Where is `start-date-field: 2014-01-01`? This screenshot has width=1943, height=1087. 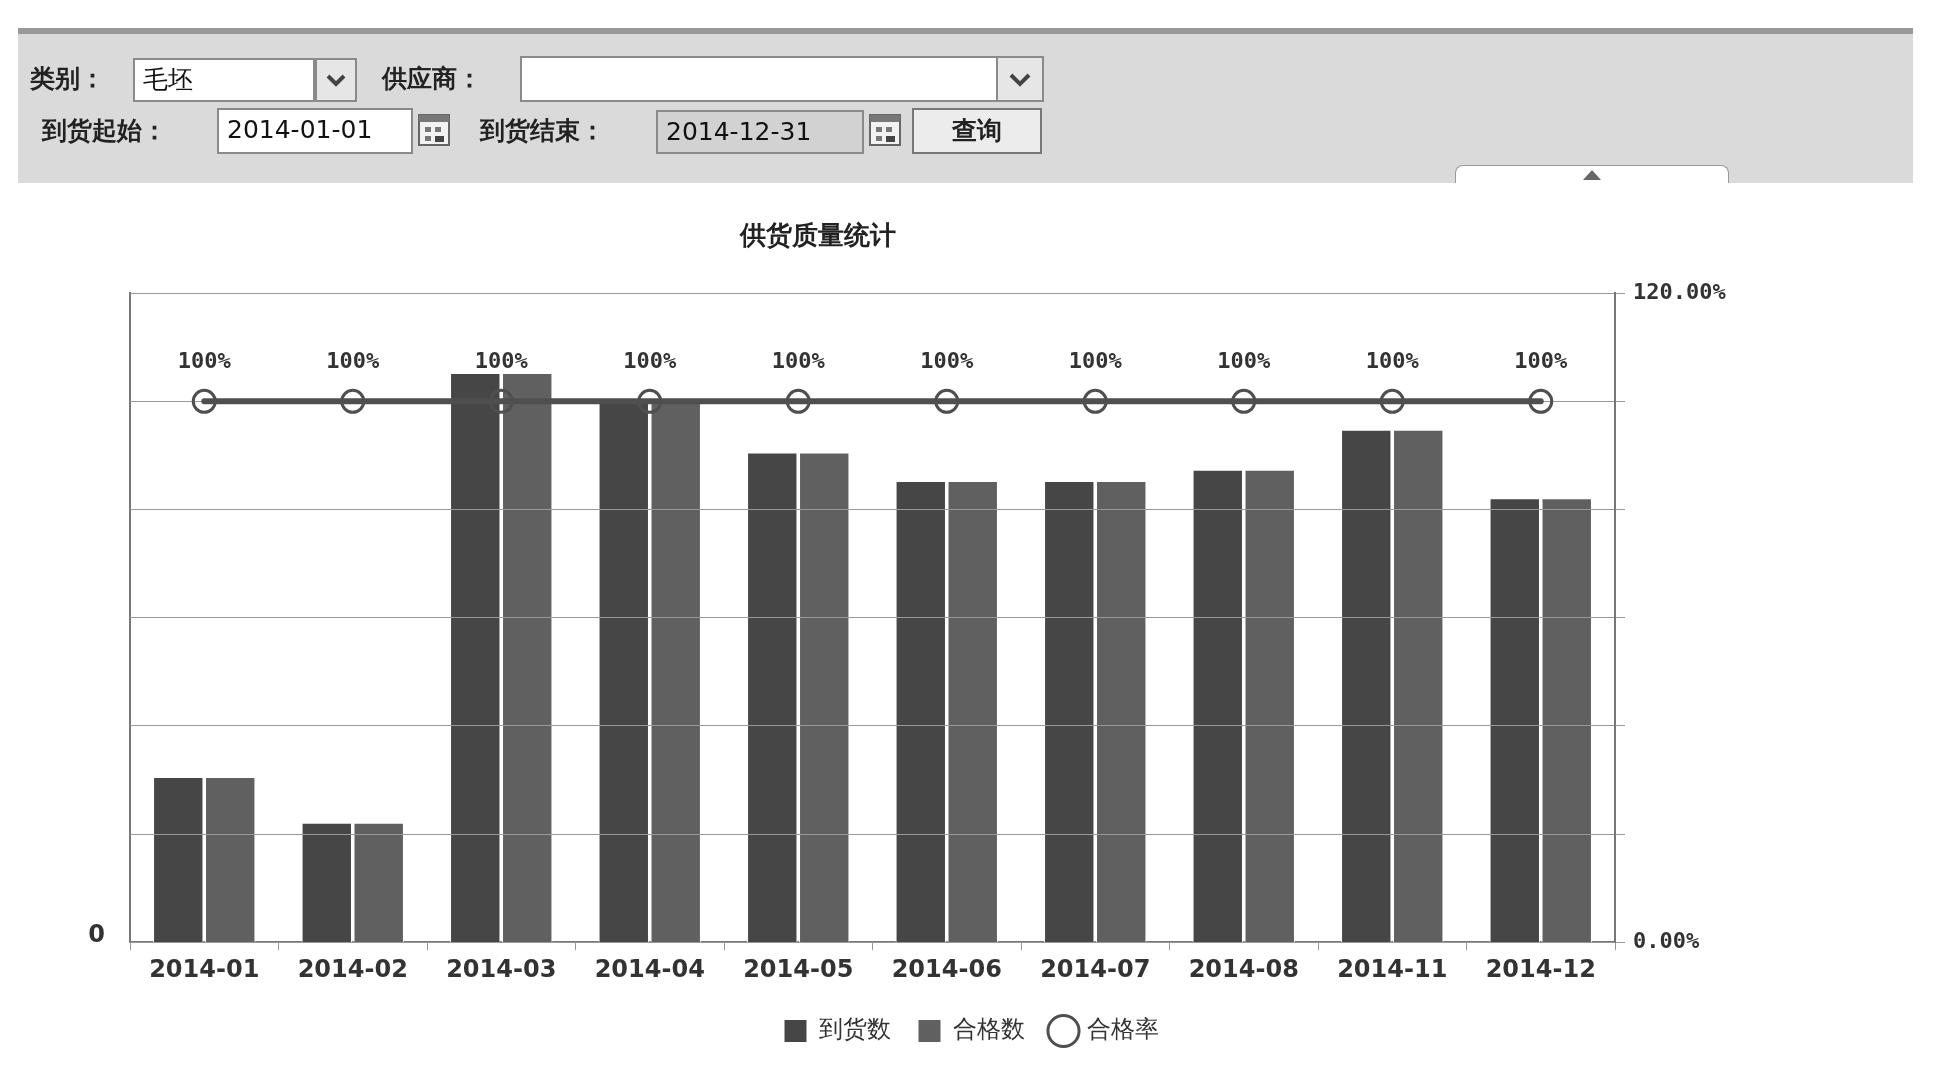 start-date-field: 2014-01-01 is located at coordinates (315, 131).